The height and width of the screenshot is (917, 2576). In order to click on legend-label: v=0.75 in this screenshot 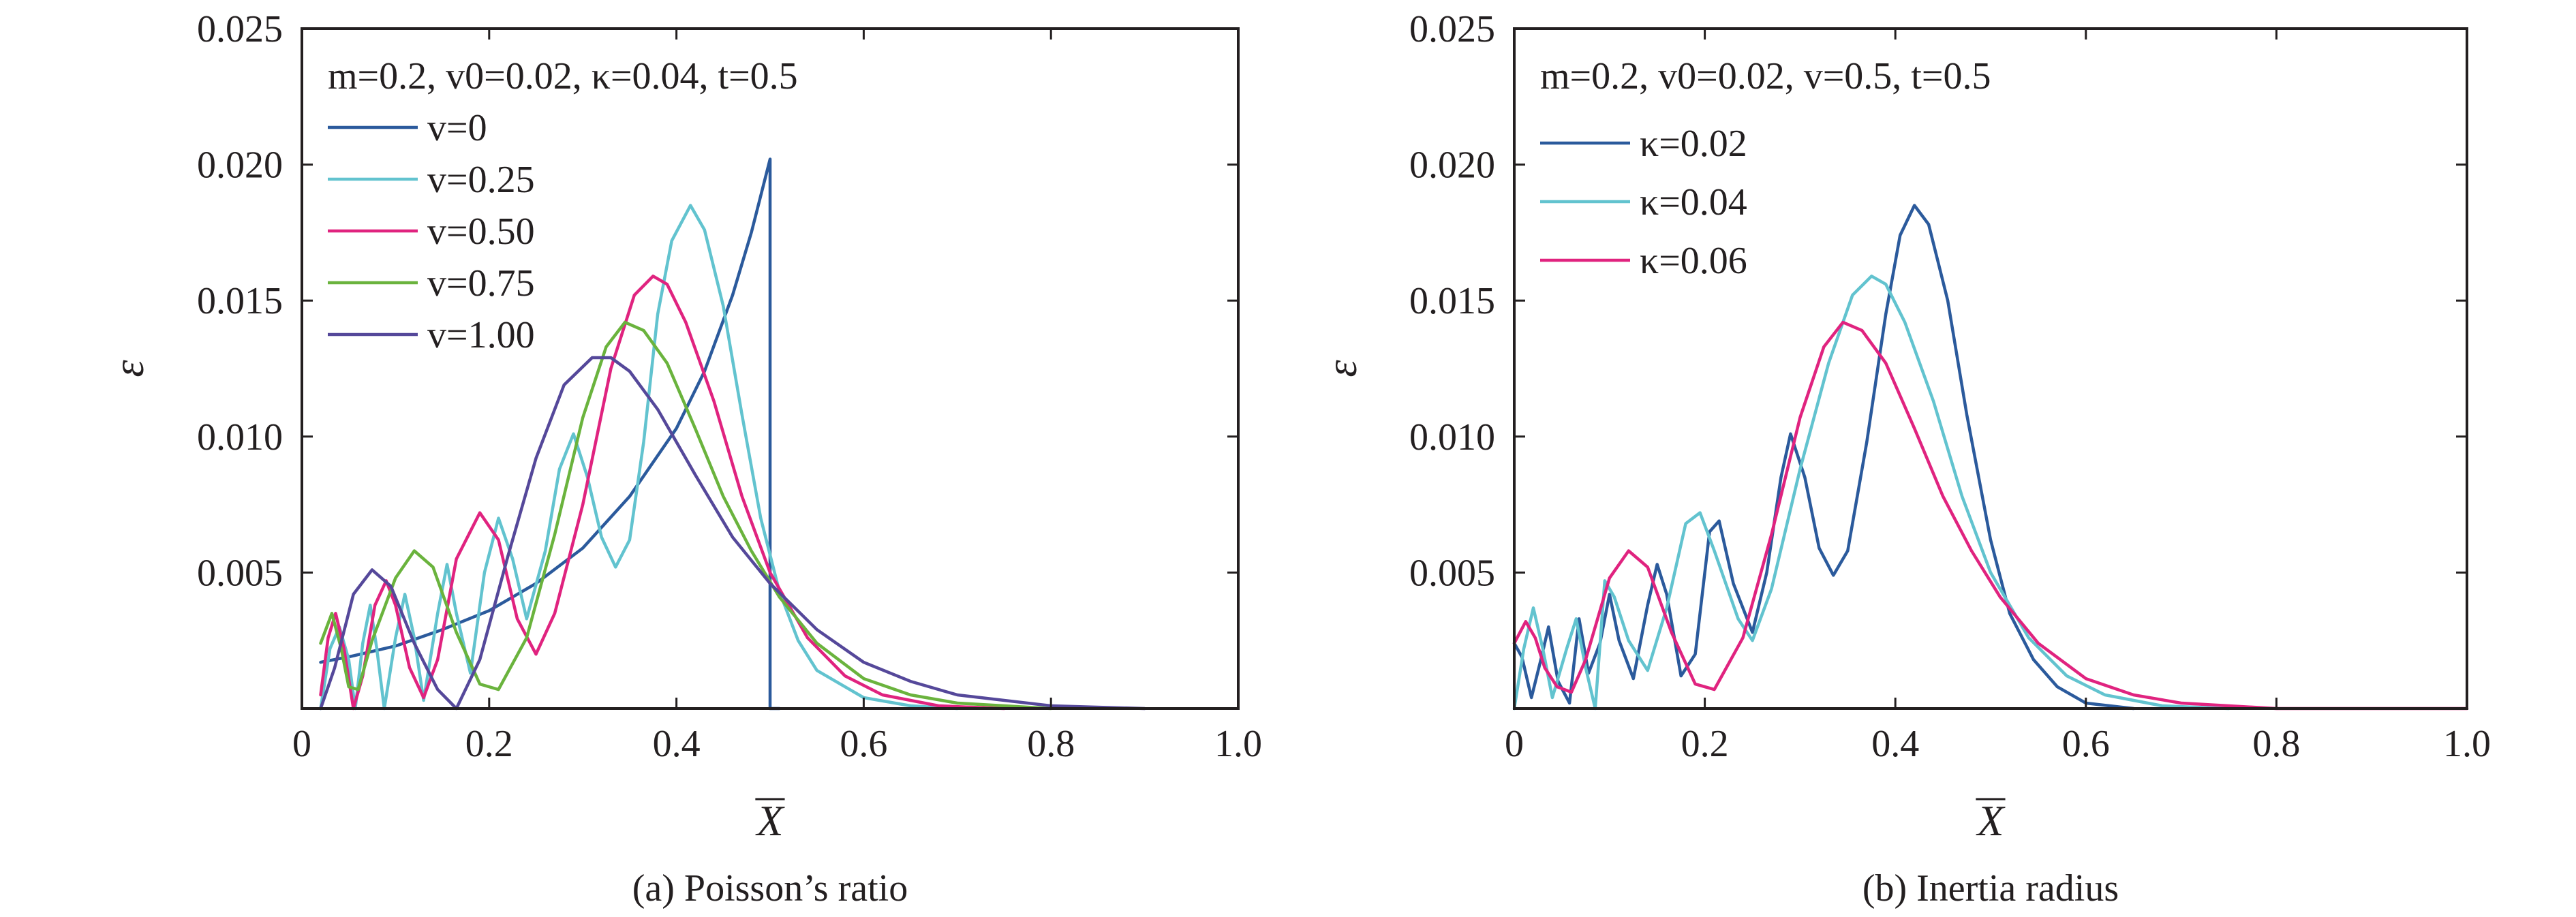, I will do `click(481, 283)`.